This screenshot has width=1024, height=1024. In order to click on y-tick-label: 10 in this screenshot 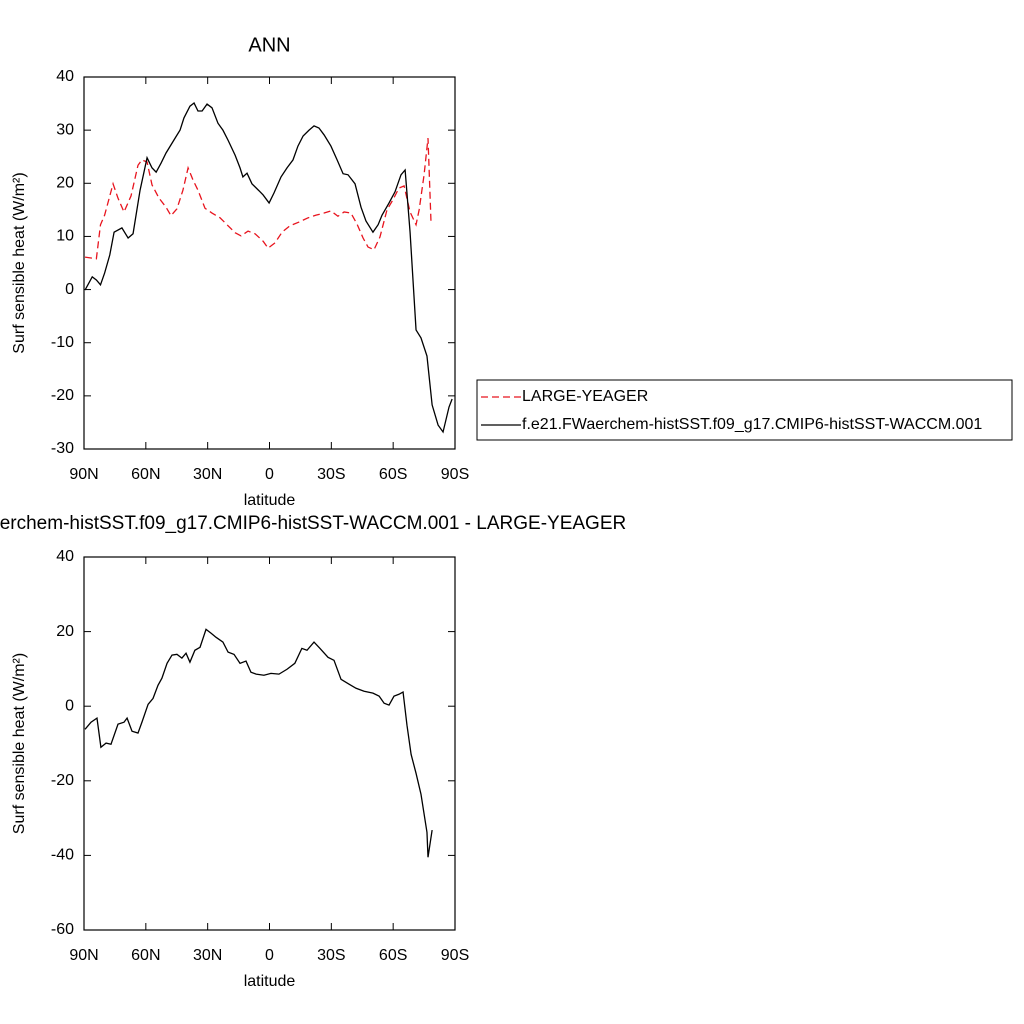, I will do `click(65, 236)`.